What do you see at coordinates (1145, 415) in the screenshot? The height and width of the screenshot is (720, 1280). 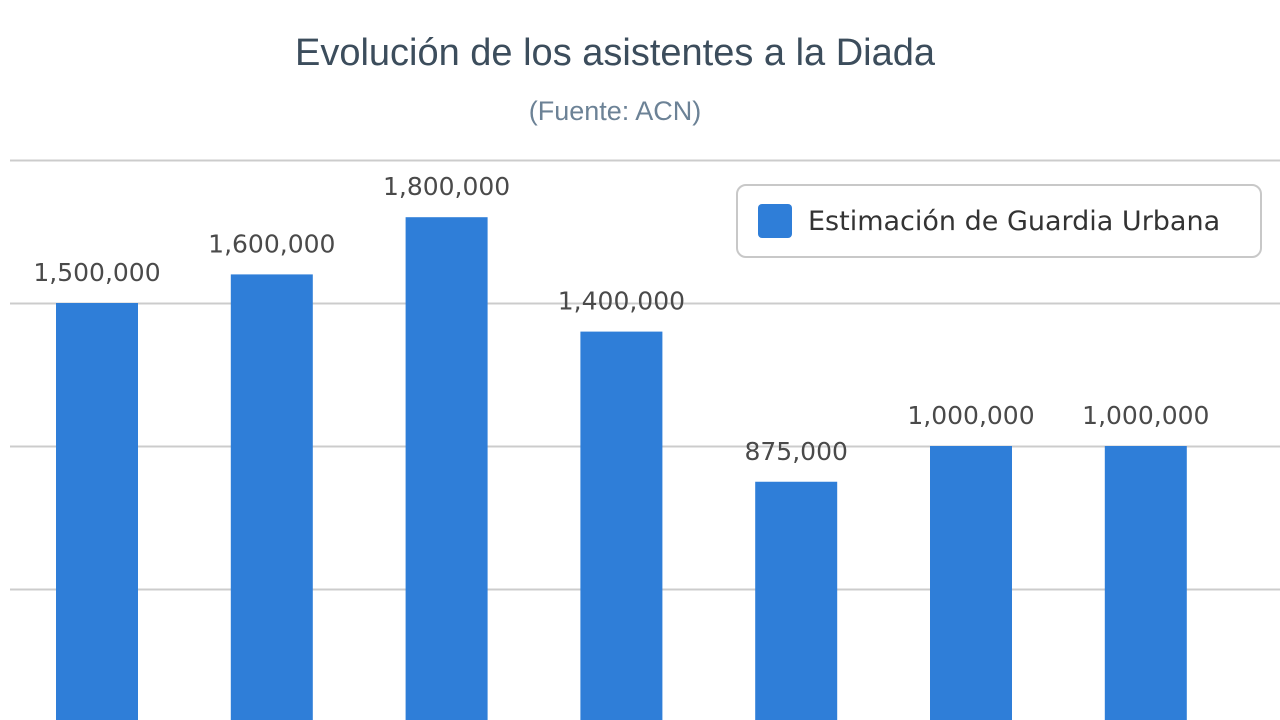 I see `data-label-6: 1,000,000` at bounding box center [1145, 415].